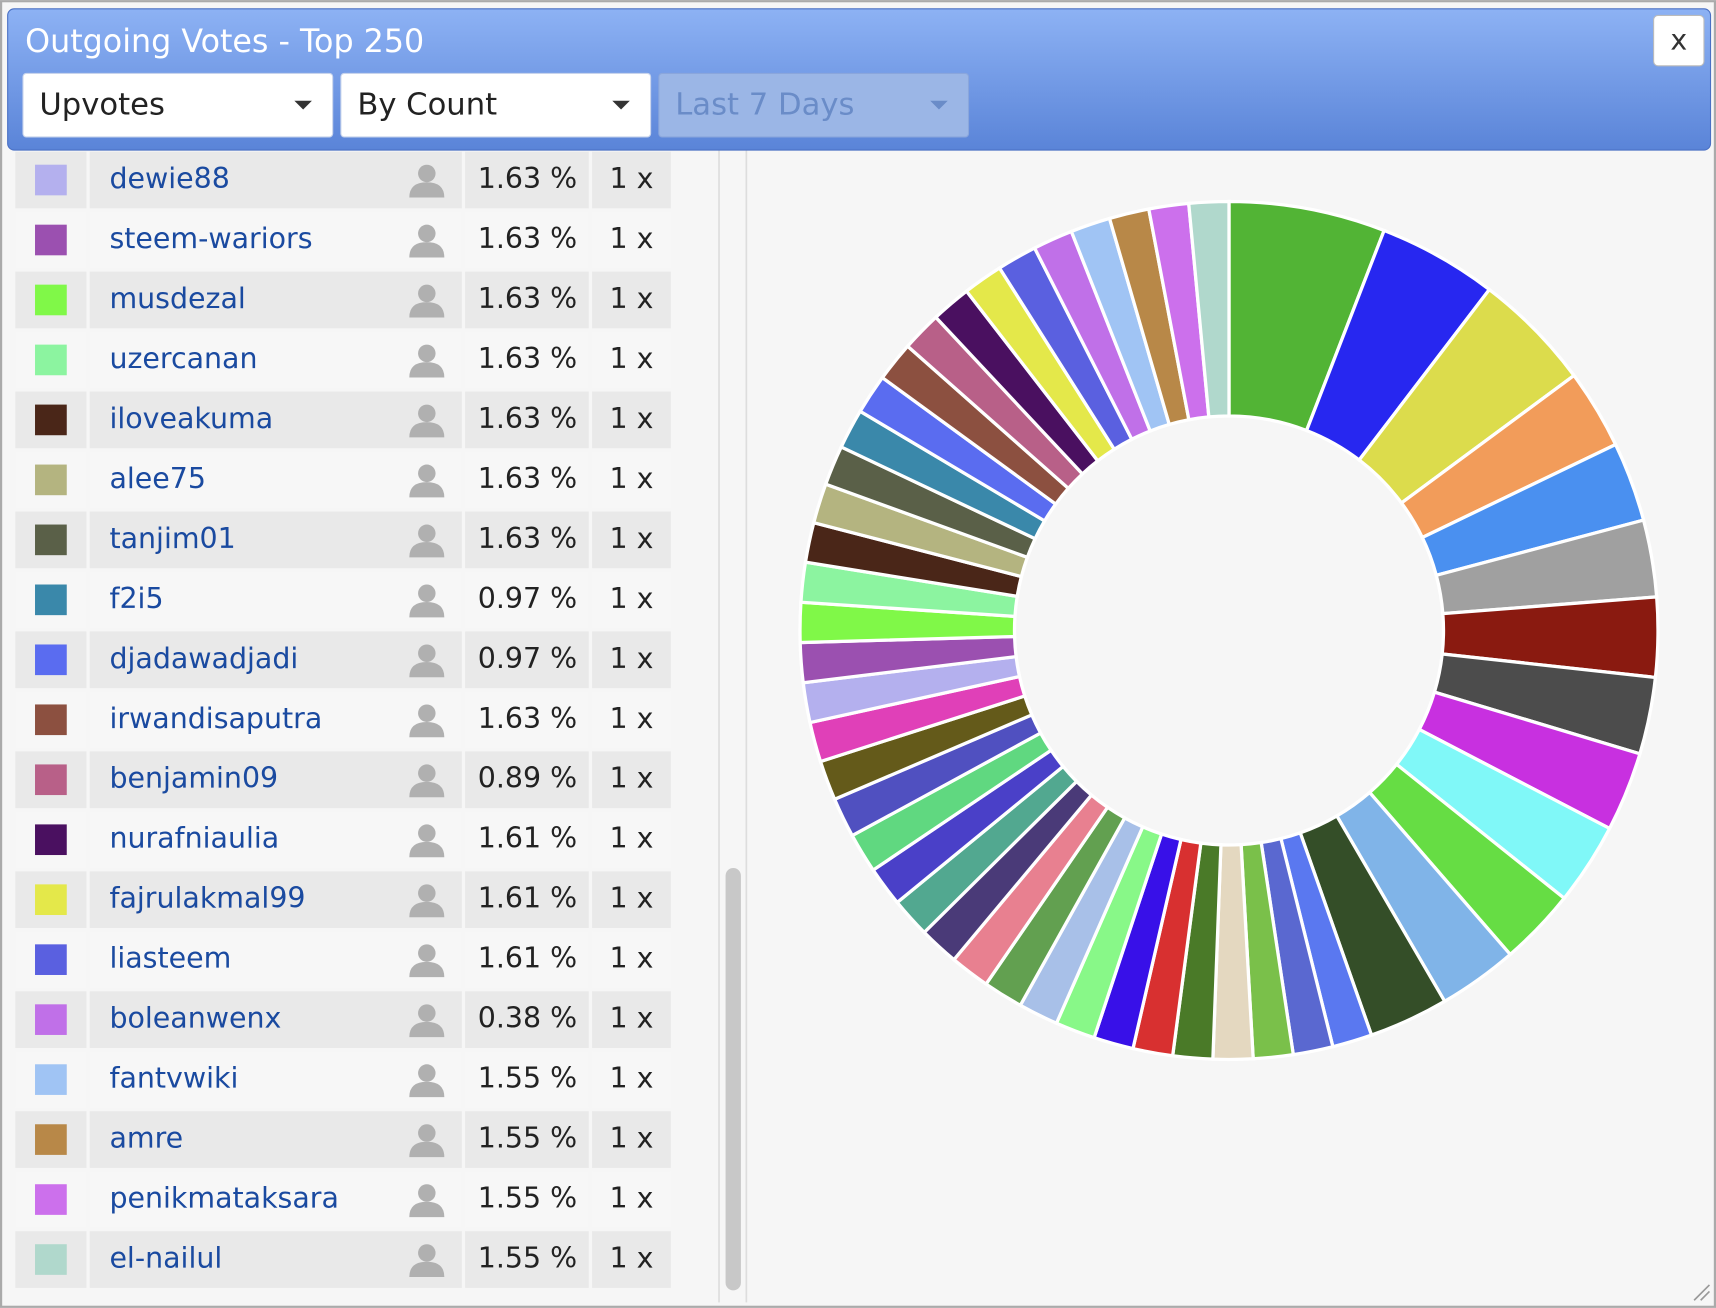  I want to click on voter-name: liasteem, so click(170, 958).